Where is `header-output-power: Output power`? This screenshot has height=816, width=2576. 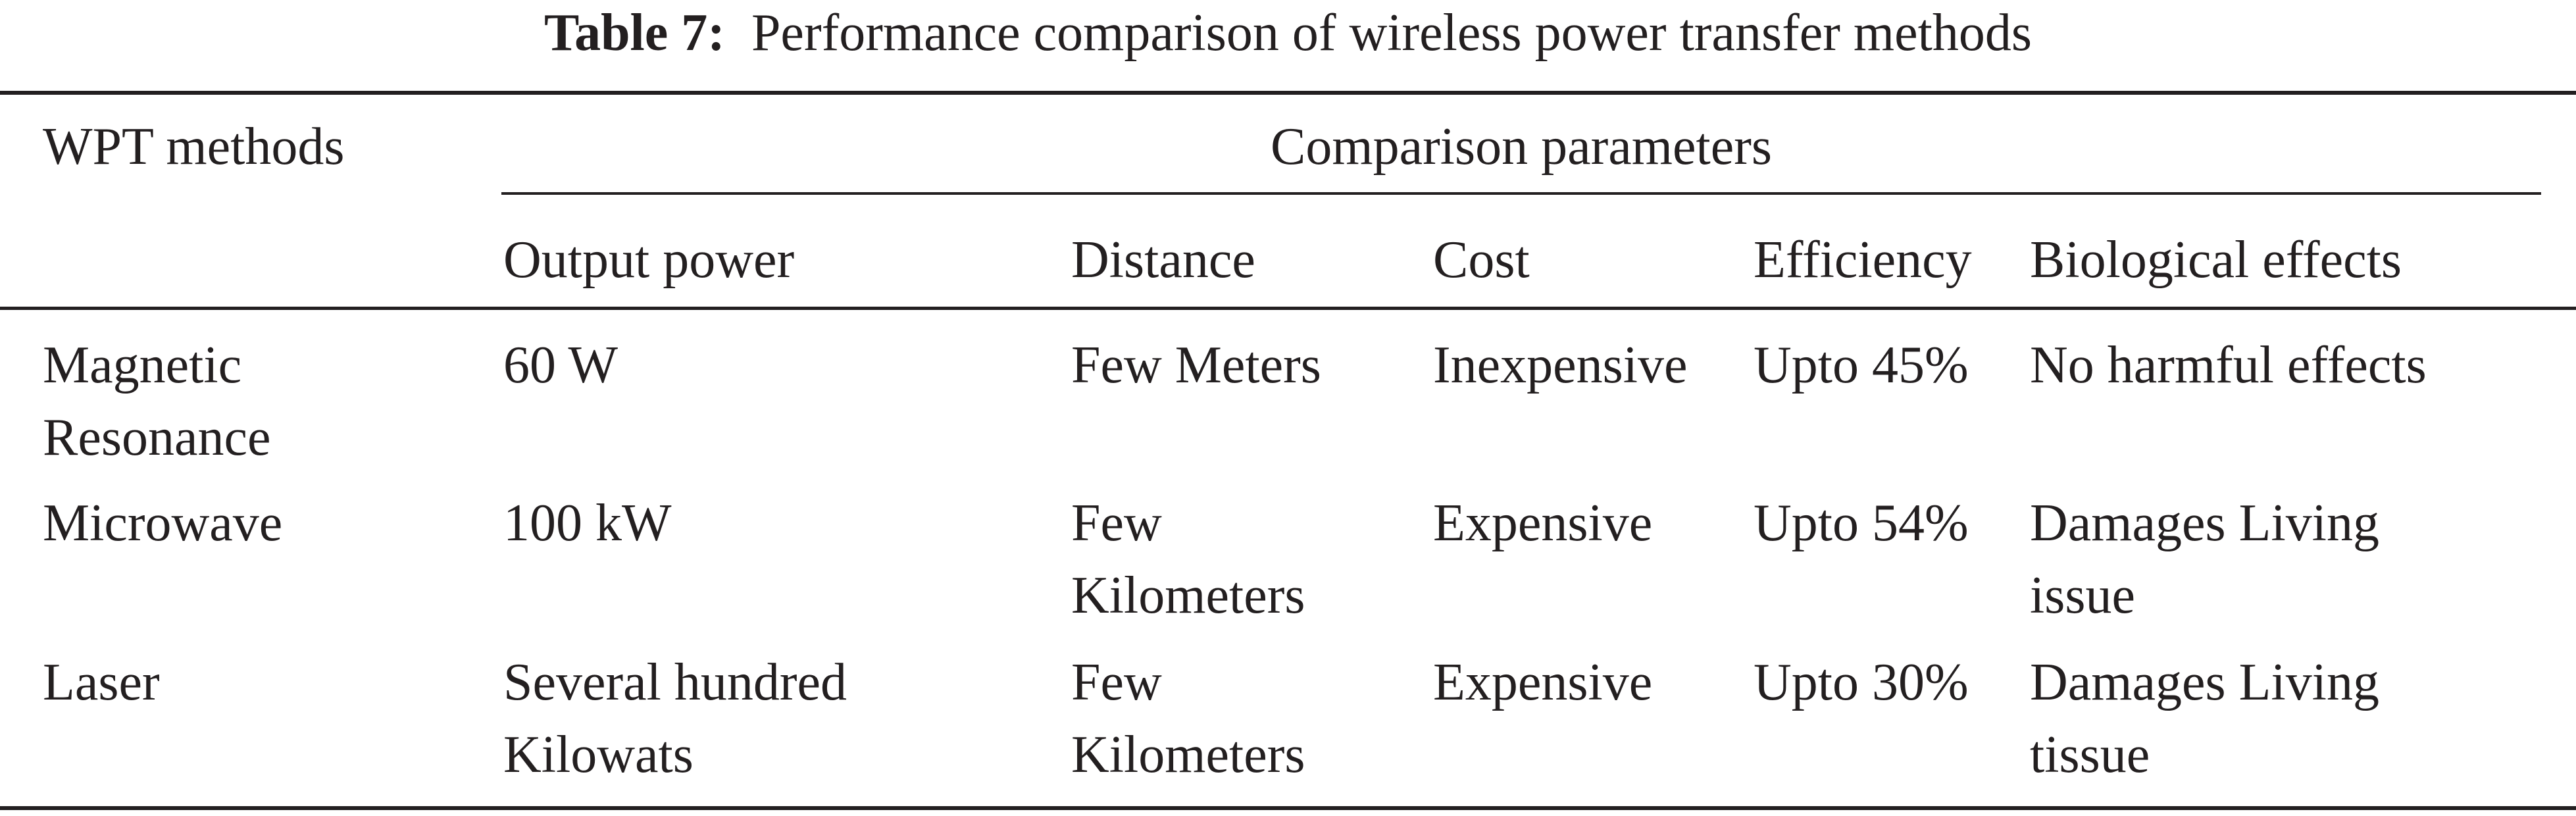
header-output-power: Output power is located at coordinates (649, 260).